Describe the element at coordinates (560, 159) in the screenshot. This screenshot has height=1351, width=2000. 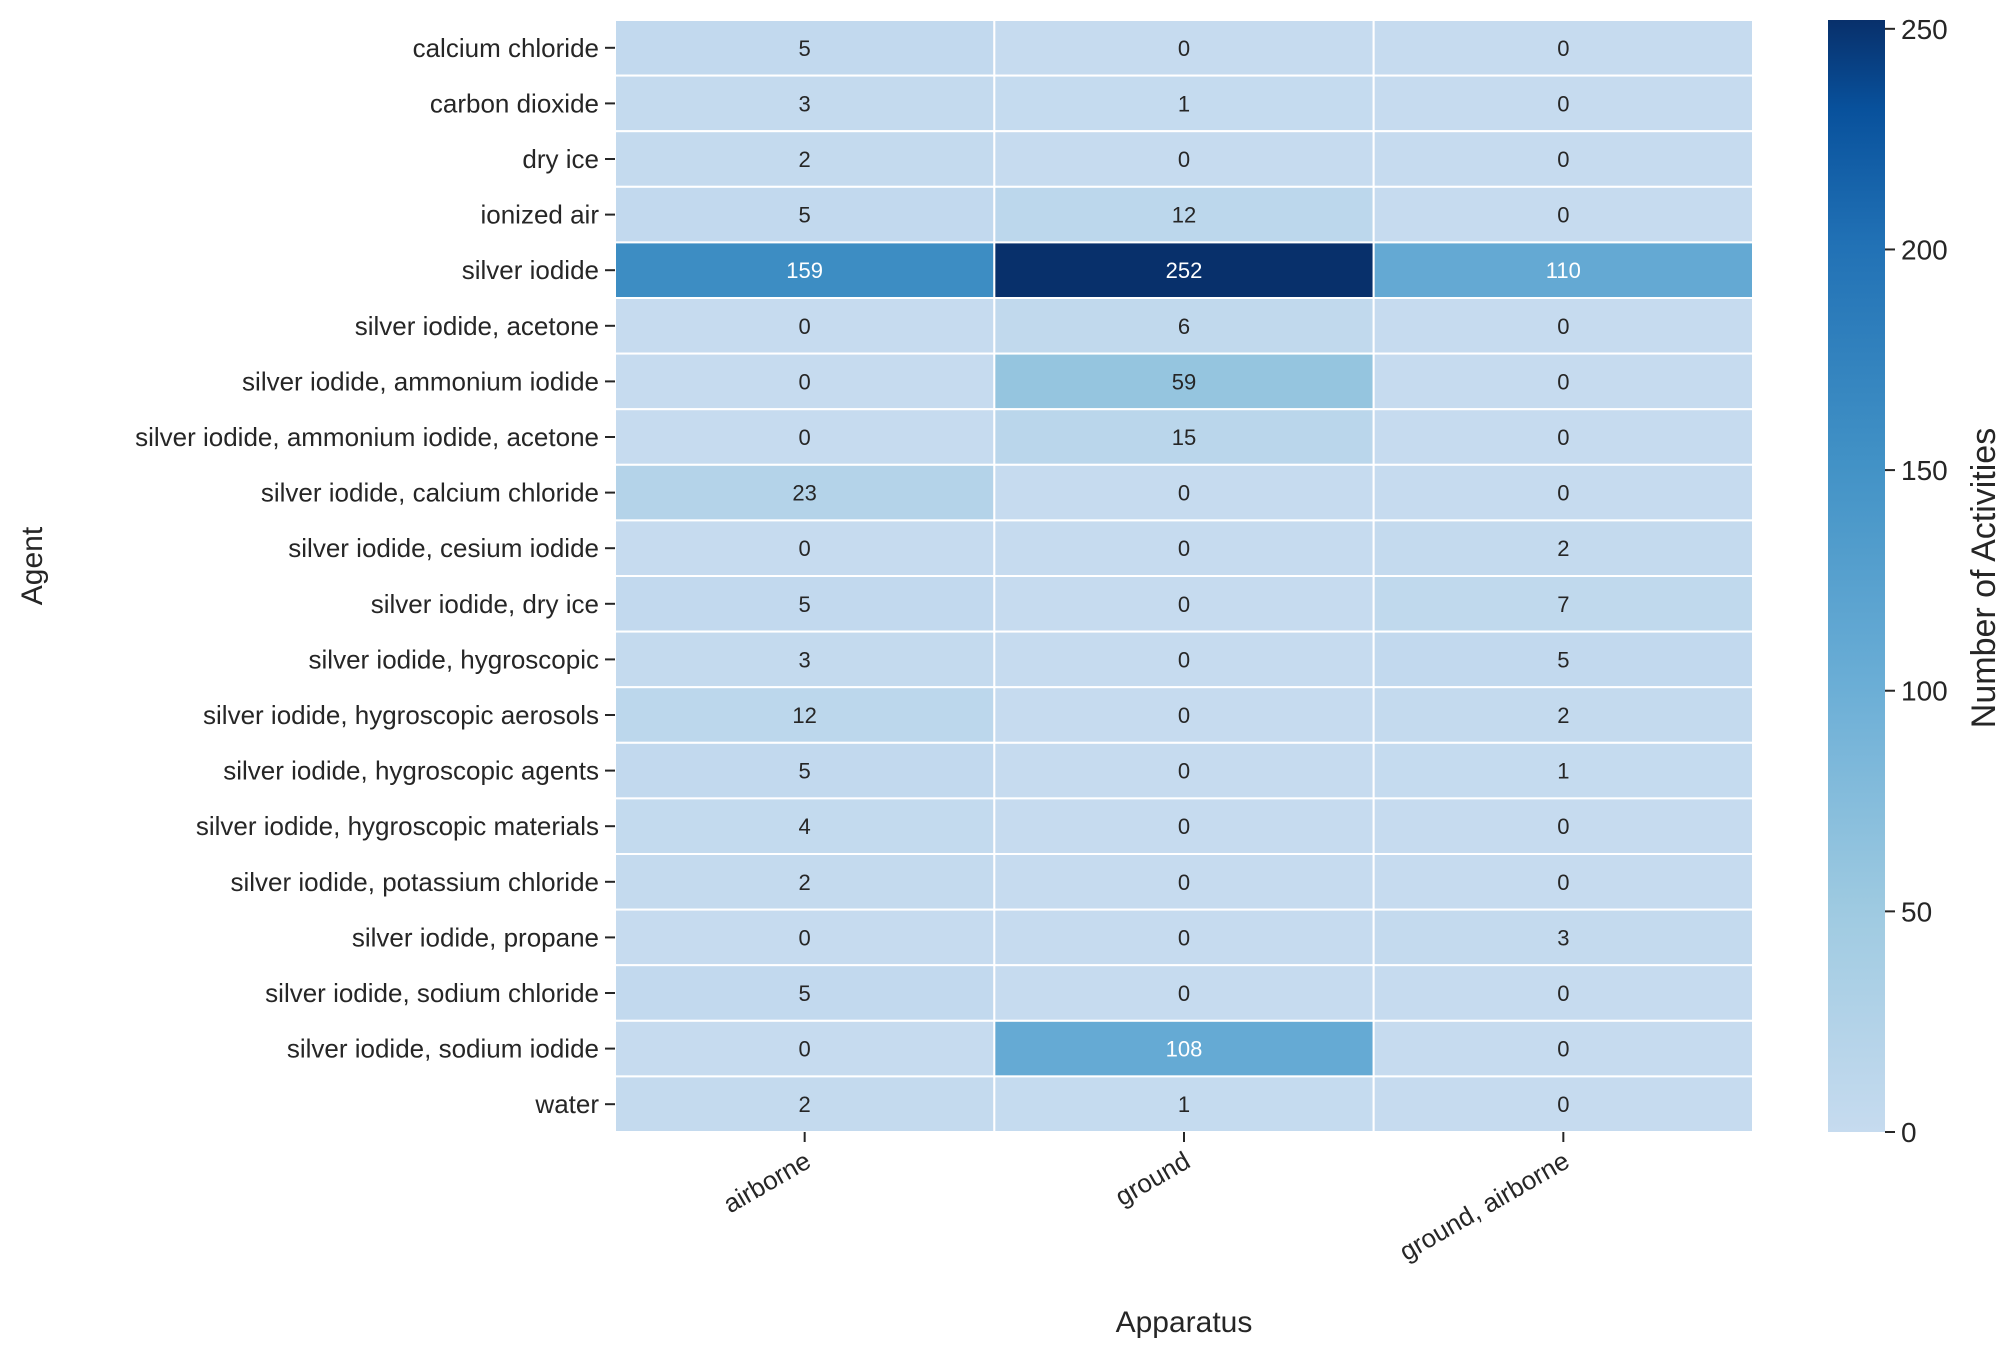
I see `y-tick-label: dry ice` at that location.